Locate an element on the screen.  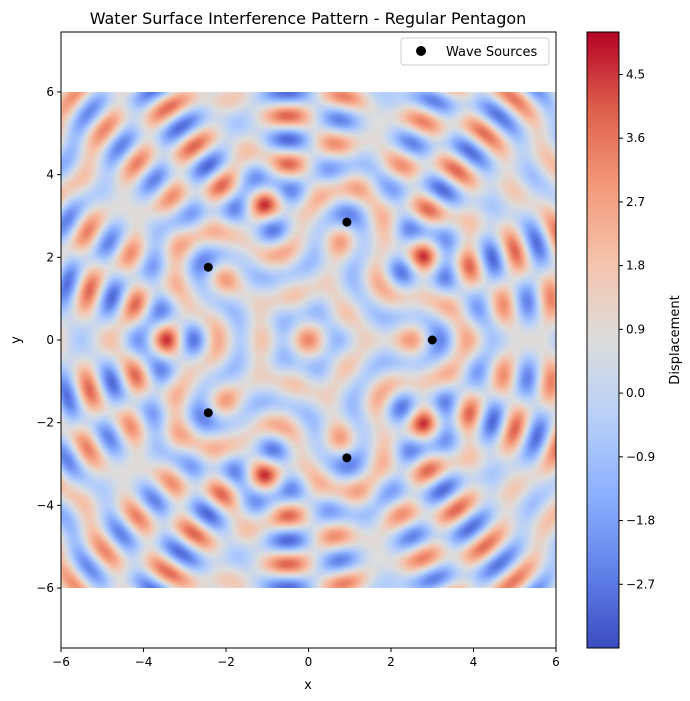
colorbar-tick-label: 2.7 is located at coordinates (635, 202).